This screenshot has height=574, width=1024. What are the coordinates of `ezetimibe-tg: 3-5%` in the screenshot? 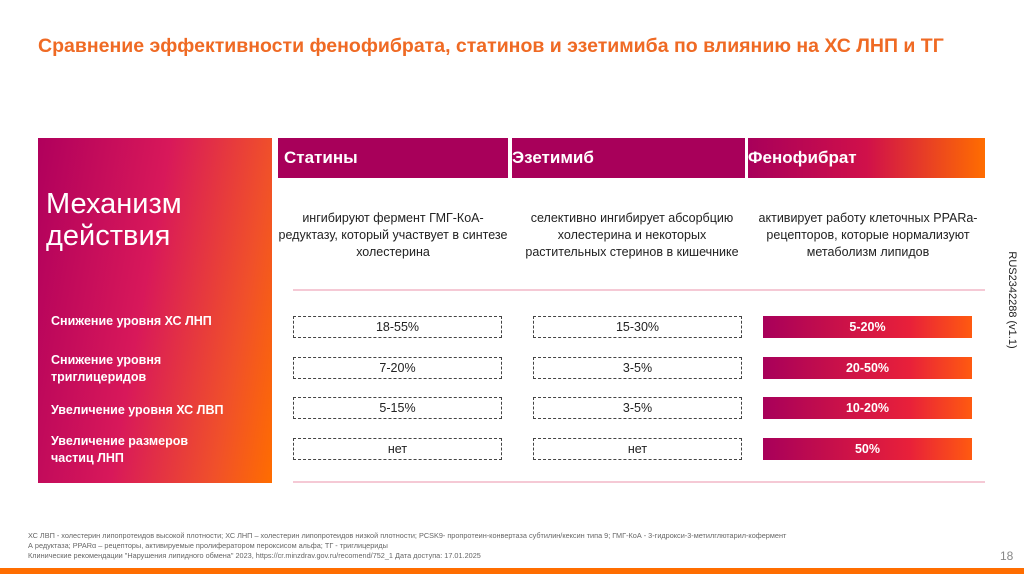 It's located at (637, 368).